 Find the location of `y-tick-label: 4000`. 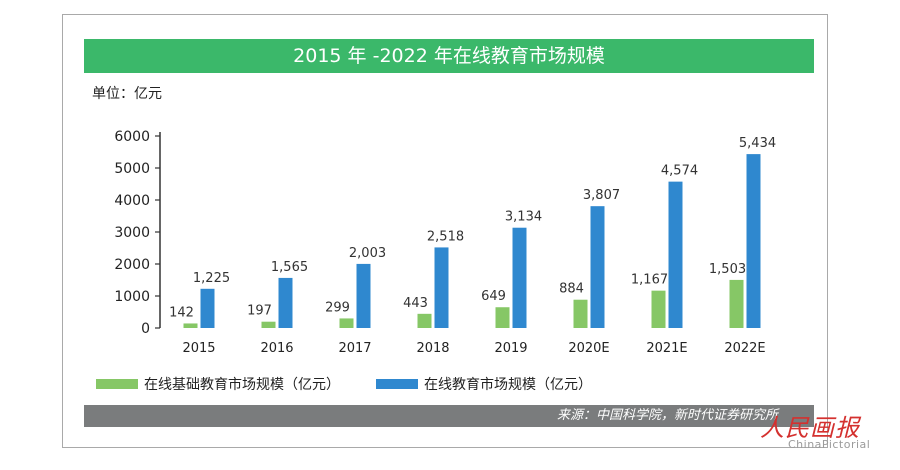

y-tick-label: 4000 is located at coordinates (132, 201).